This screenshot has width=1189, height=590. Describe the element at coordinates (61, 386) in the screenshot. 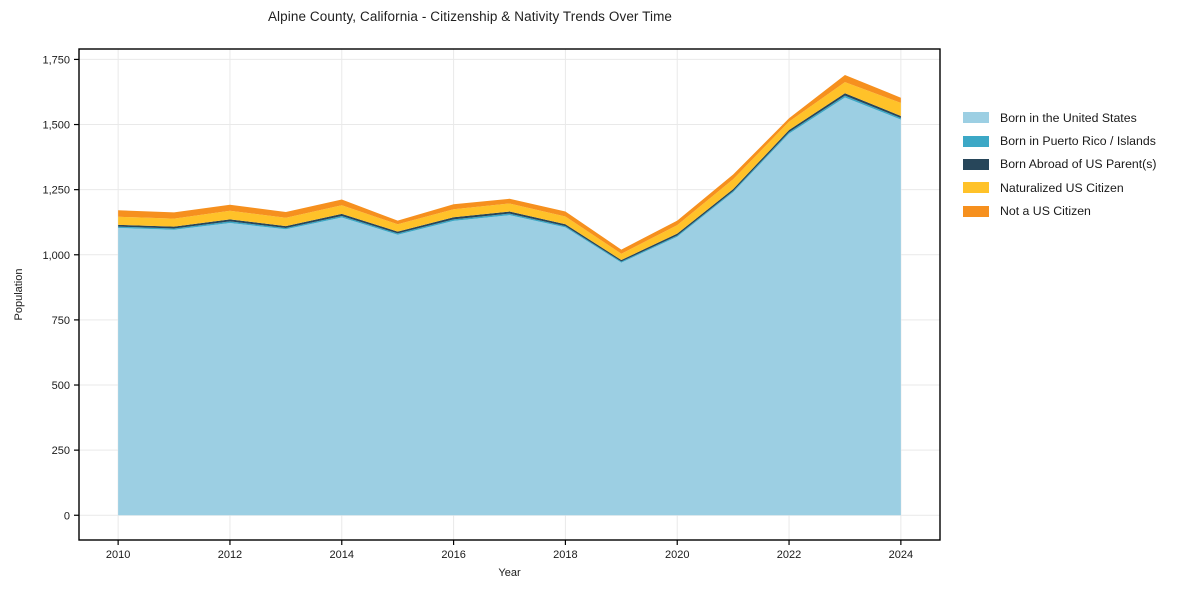

I see `y-tick-label: 500` at that location.